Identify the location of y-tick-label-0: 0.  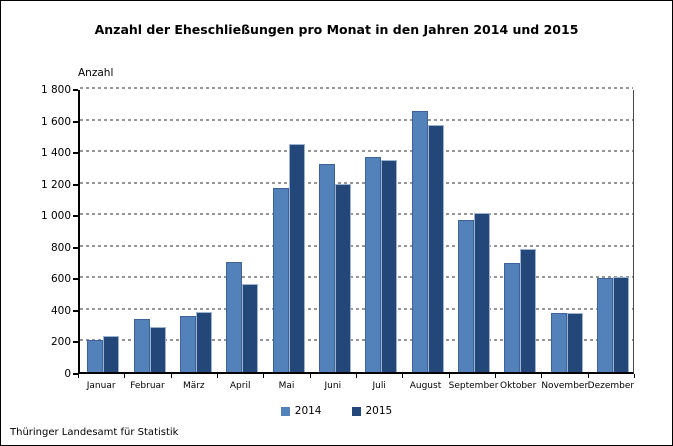
(67, 374).